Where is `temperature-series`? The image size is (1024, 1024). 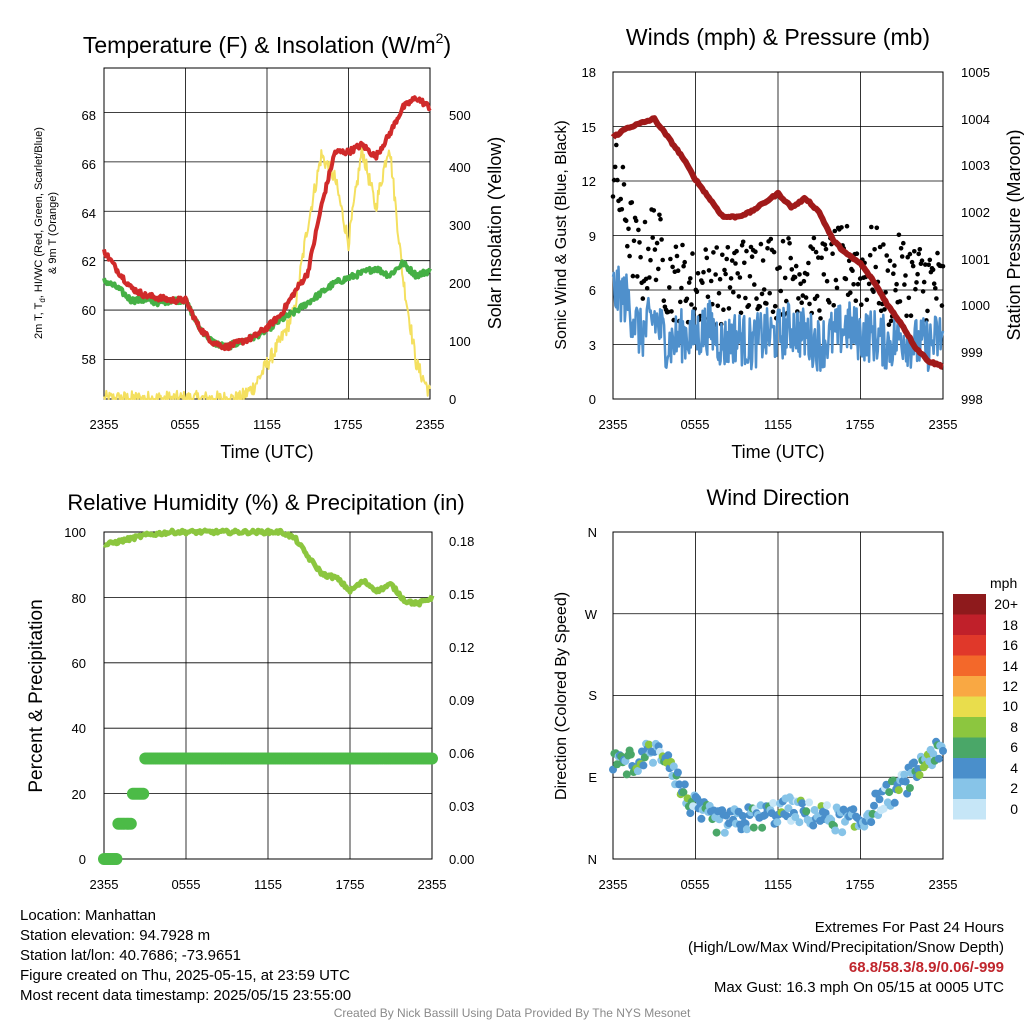 temperature-series is located at coordinates (267, 223).